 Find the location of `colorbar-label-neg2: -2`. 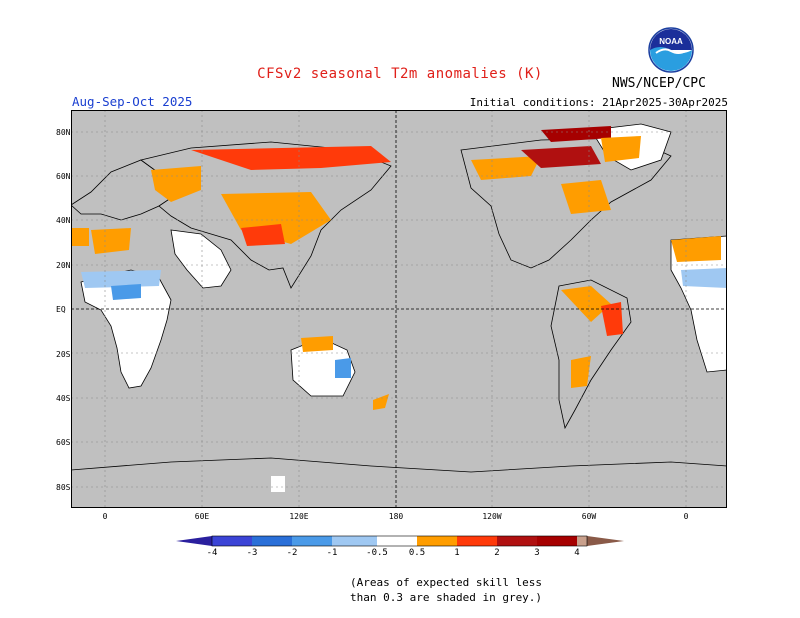

colorbar-label-neg2: -2 is located at coordinates (292, 553).